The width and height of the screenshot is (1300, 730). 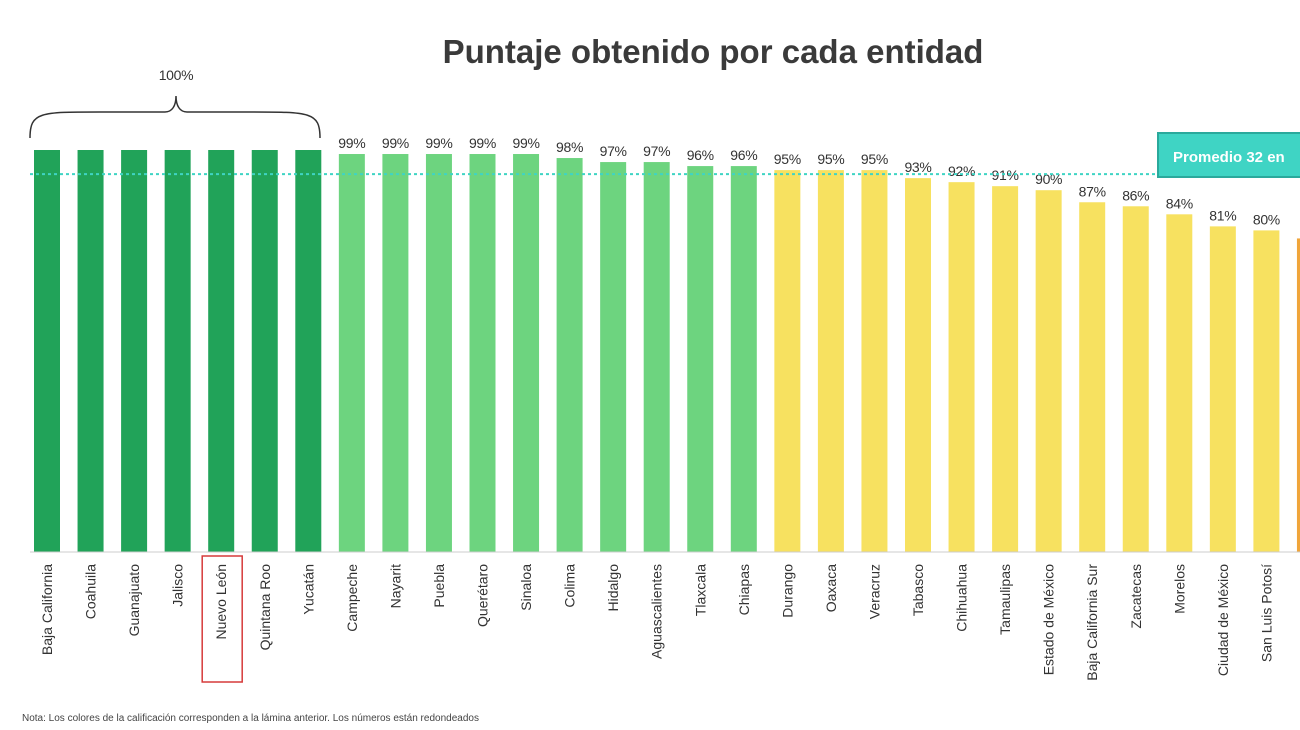 What do you see at coordinates (47, 609) in the screenshot?
I see `category-label: Baja California` at bounding box center [47, 609].